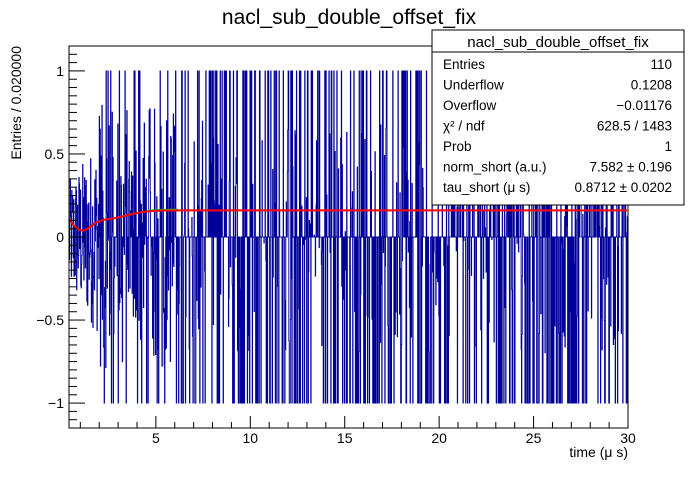 This screenshot has width=698, height=479. What do you see at coordinates (464, 64) in the screenshot?
I see `stats-row-label: Entries` at bounding box center [464, 64].